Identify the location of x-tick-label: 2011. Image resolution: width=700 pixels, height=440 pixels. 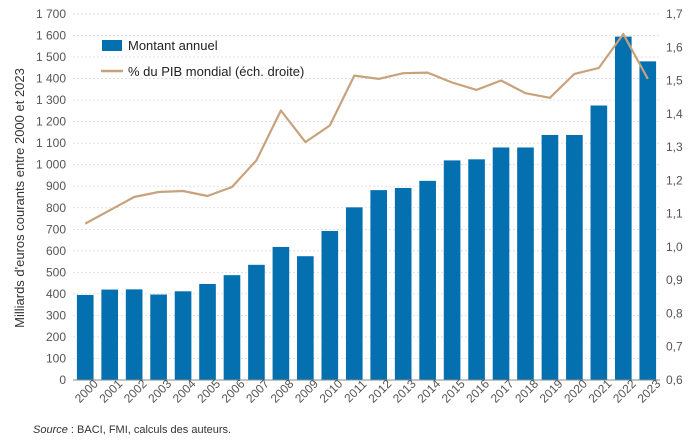
(355, 391).